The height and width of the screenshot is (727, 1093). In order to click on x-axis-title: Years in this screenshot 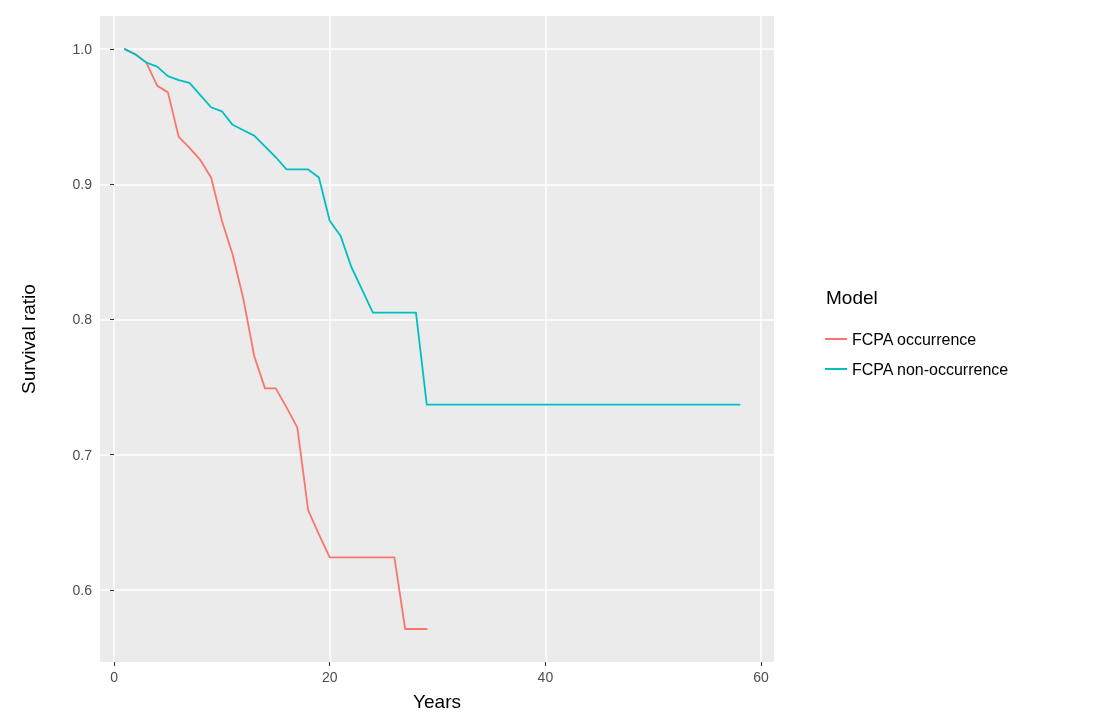, I will do `click(437, 701)`.